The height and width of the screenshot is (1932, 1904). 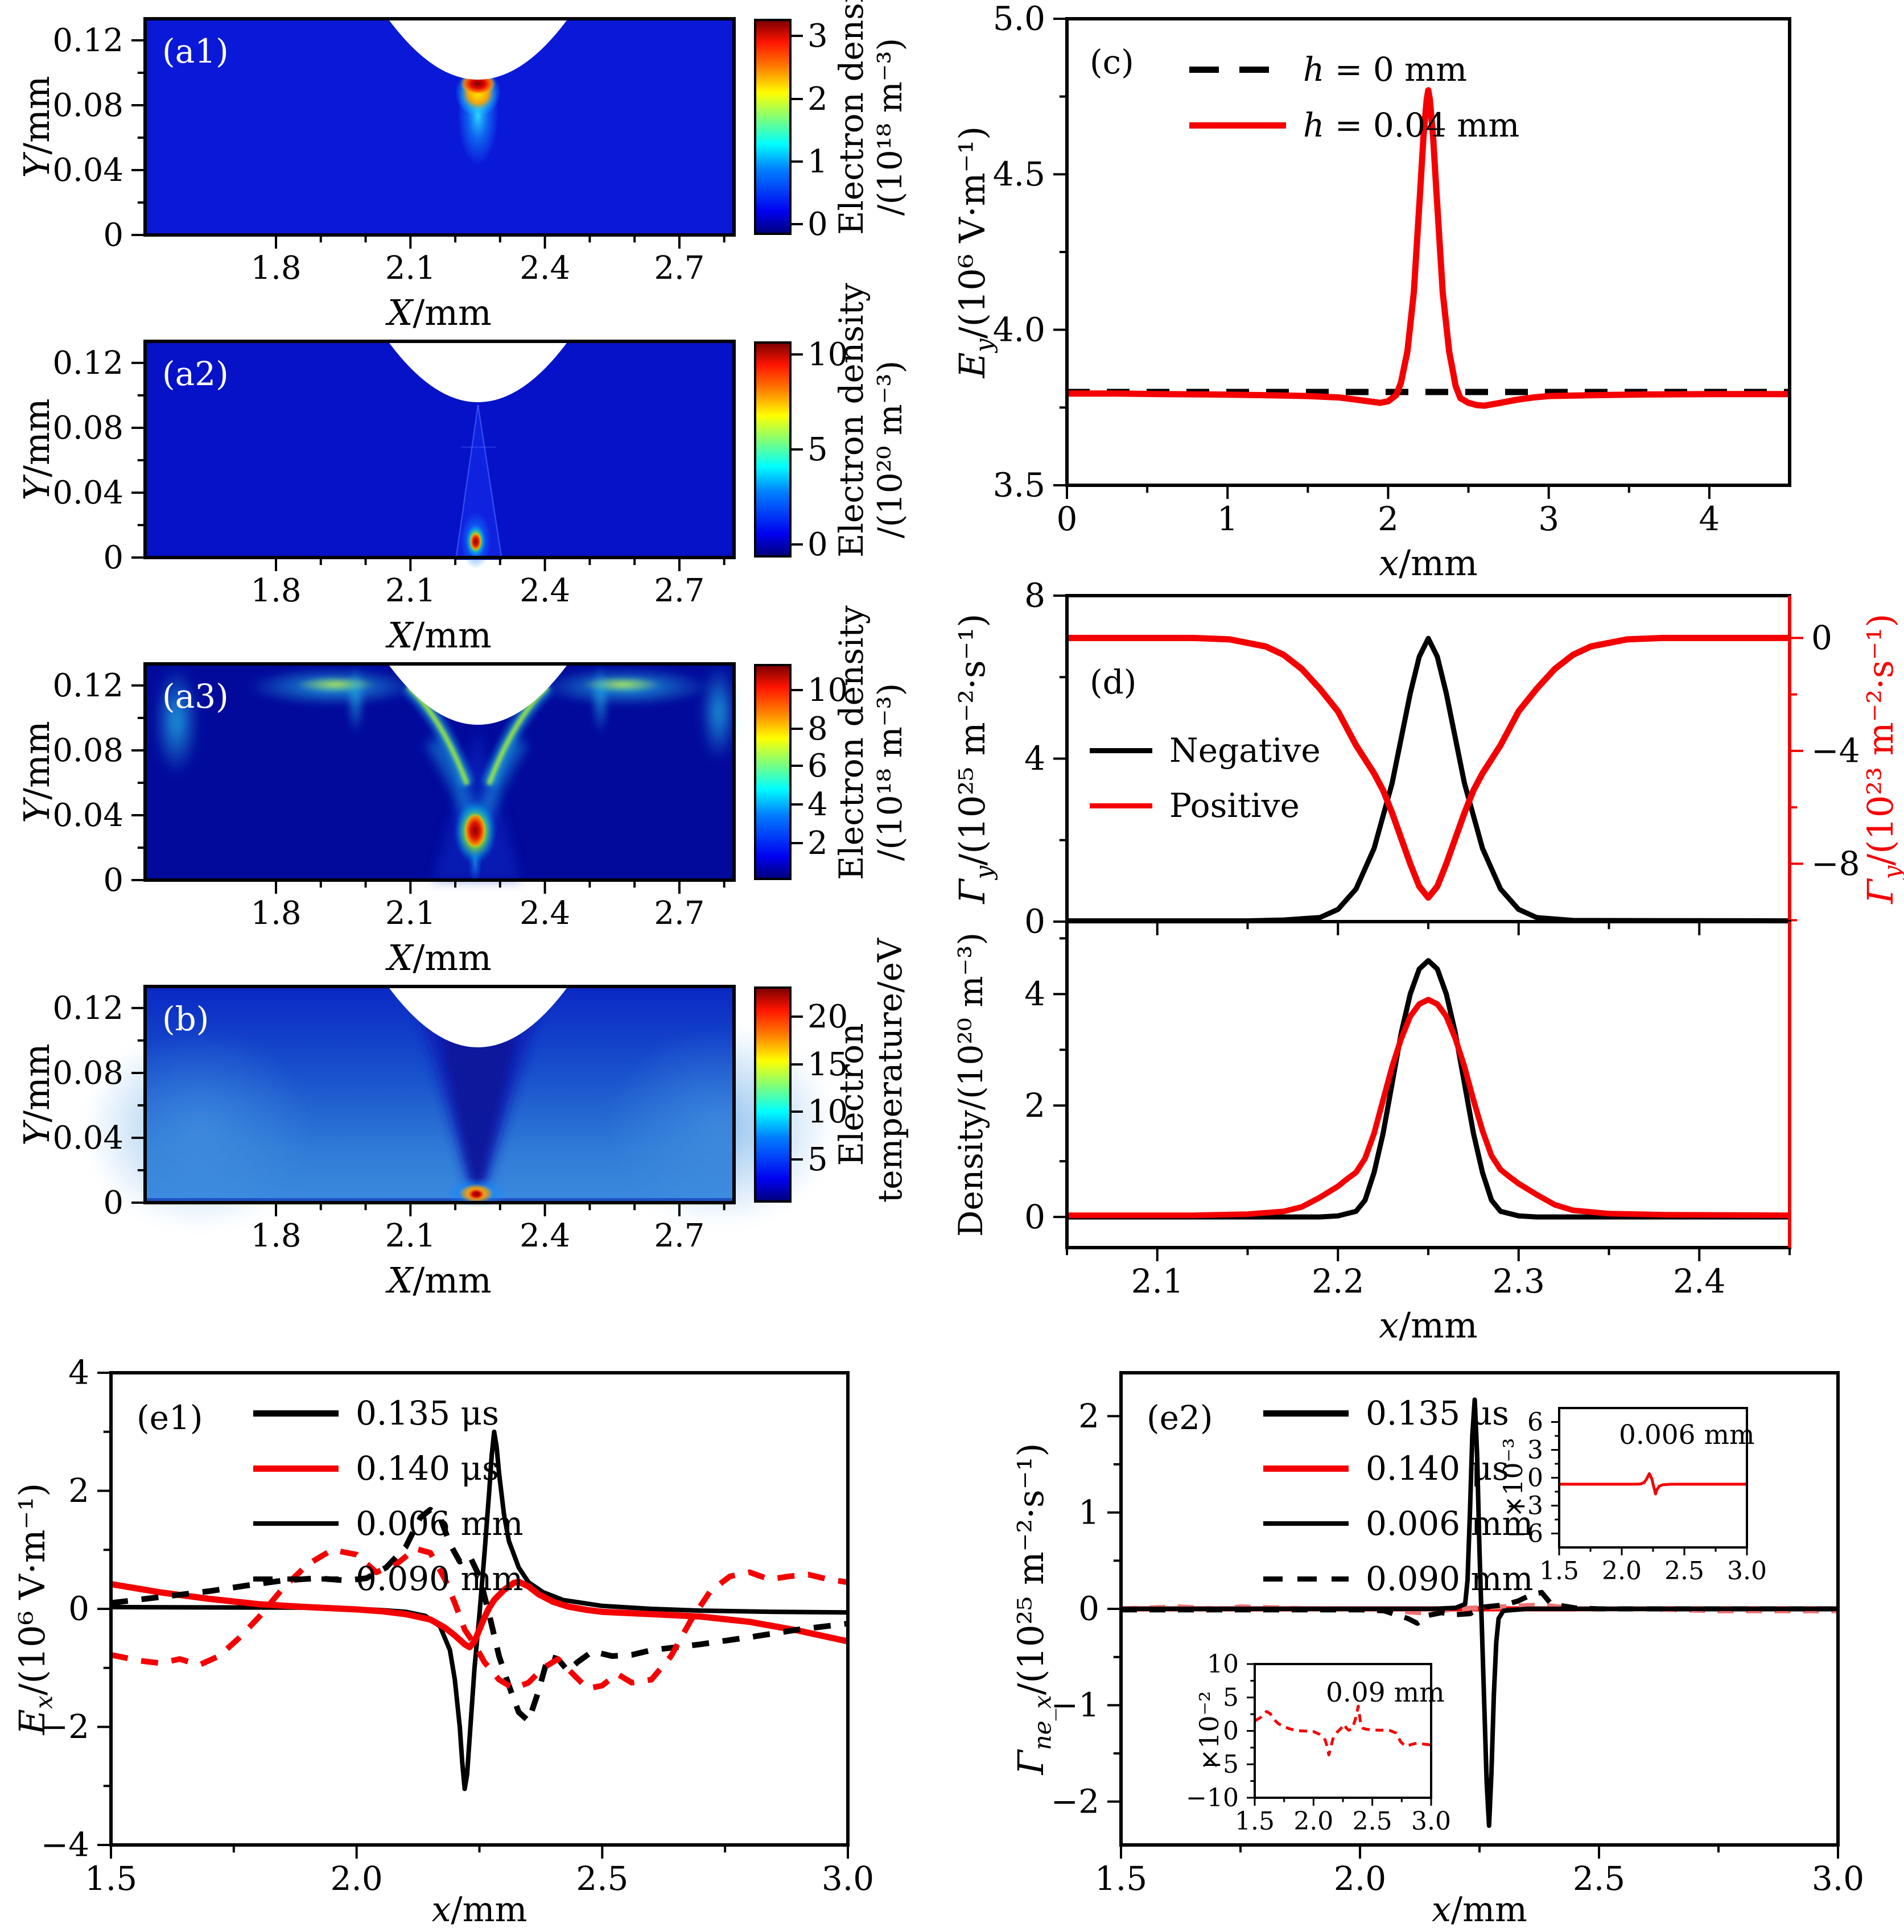 I want to click on svg-text: −3, so click(x=1524, y=1506).